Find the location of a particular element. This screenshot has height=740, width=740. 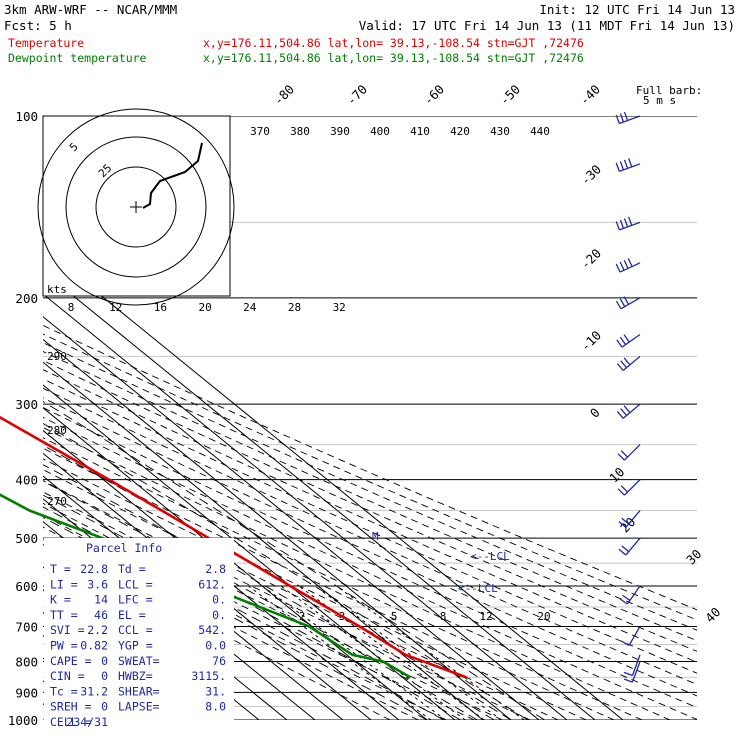

parcel-info-cell: 0.82 is located at coordinates (94, 646).